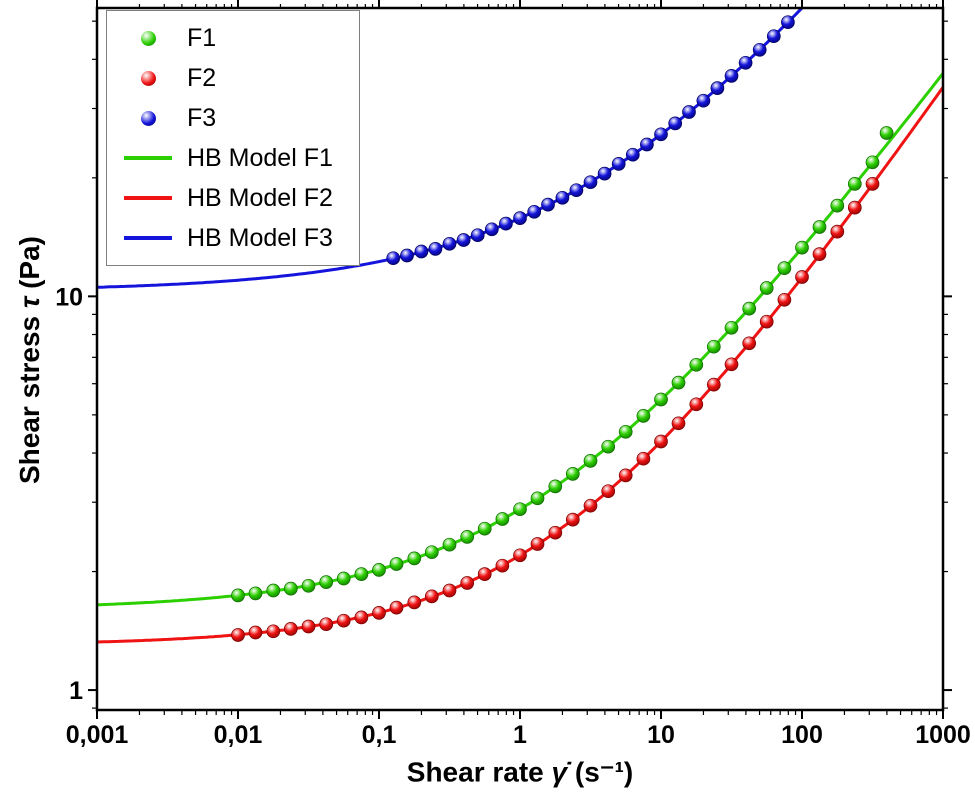  I want to click on f3-marker-icon, so click(148, 118).